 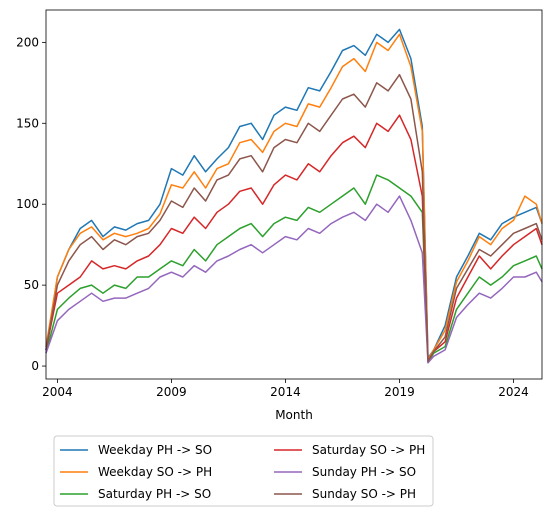 What do you see at coordinates (513, 392) in the screenshot?
I see `x-tick-label: 2024` at bounding box center [513, 392].